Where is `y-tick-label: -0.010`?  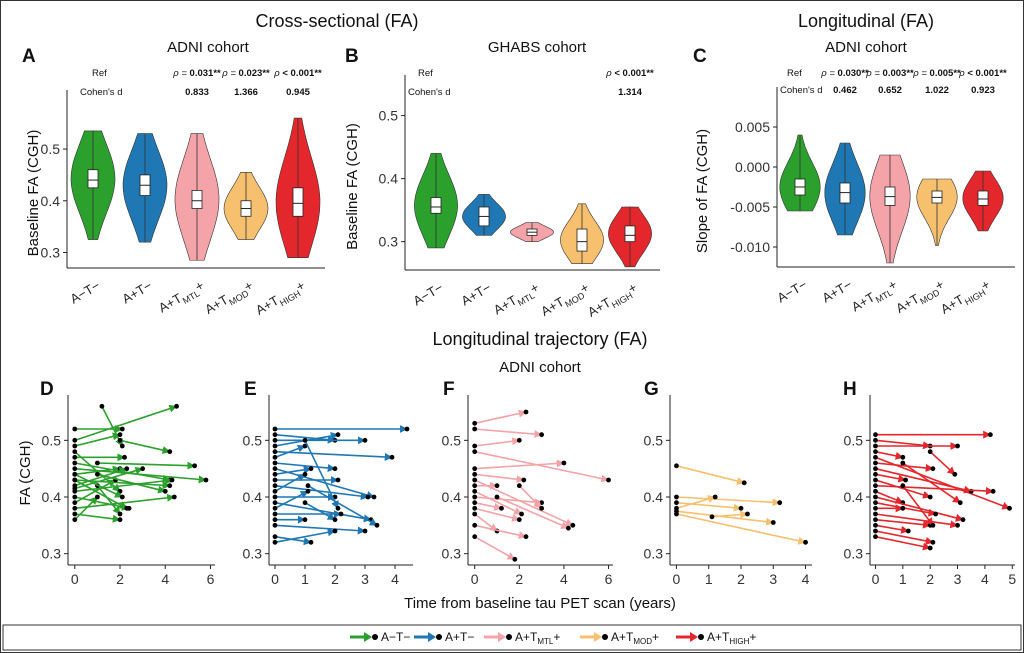
y-tick-label: -0.010 is located at coordinates (750, 247).